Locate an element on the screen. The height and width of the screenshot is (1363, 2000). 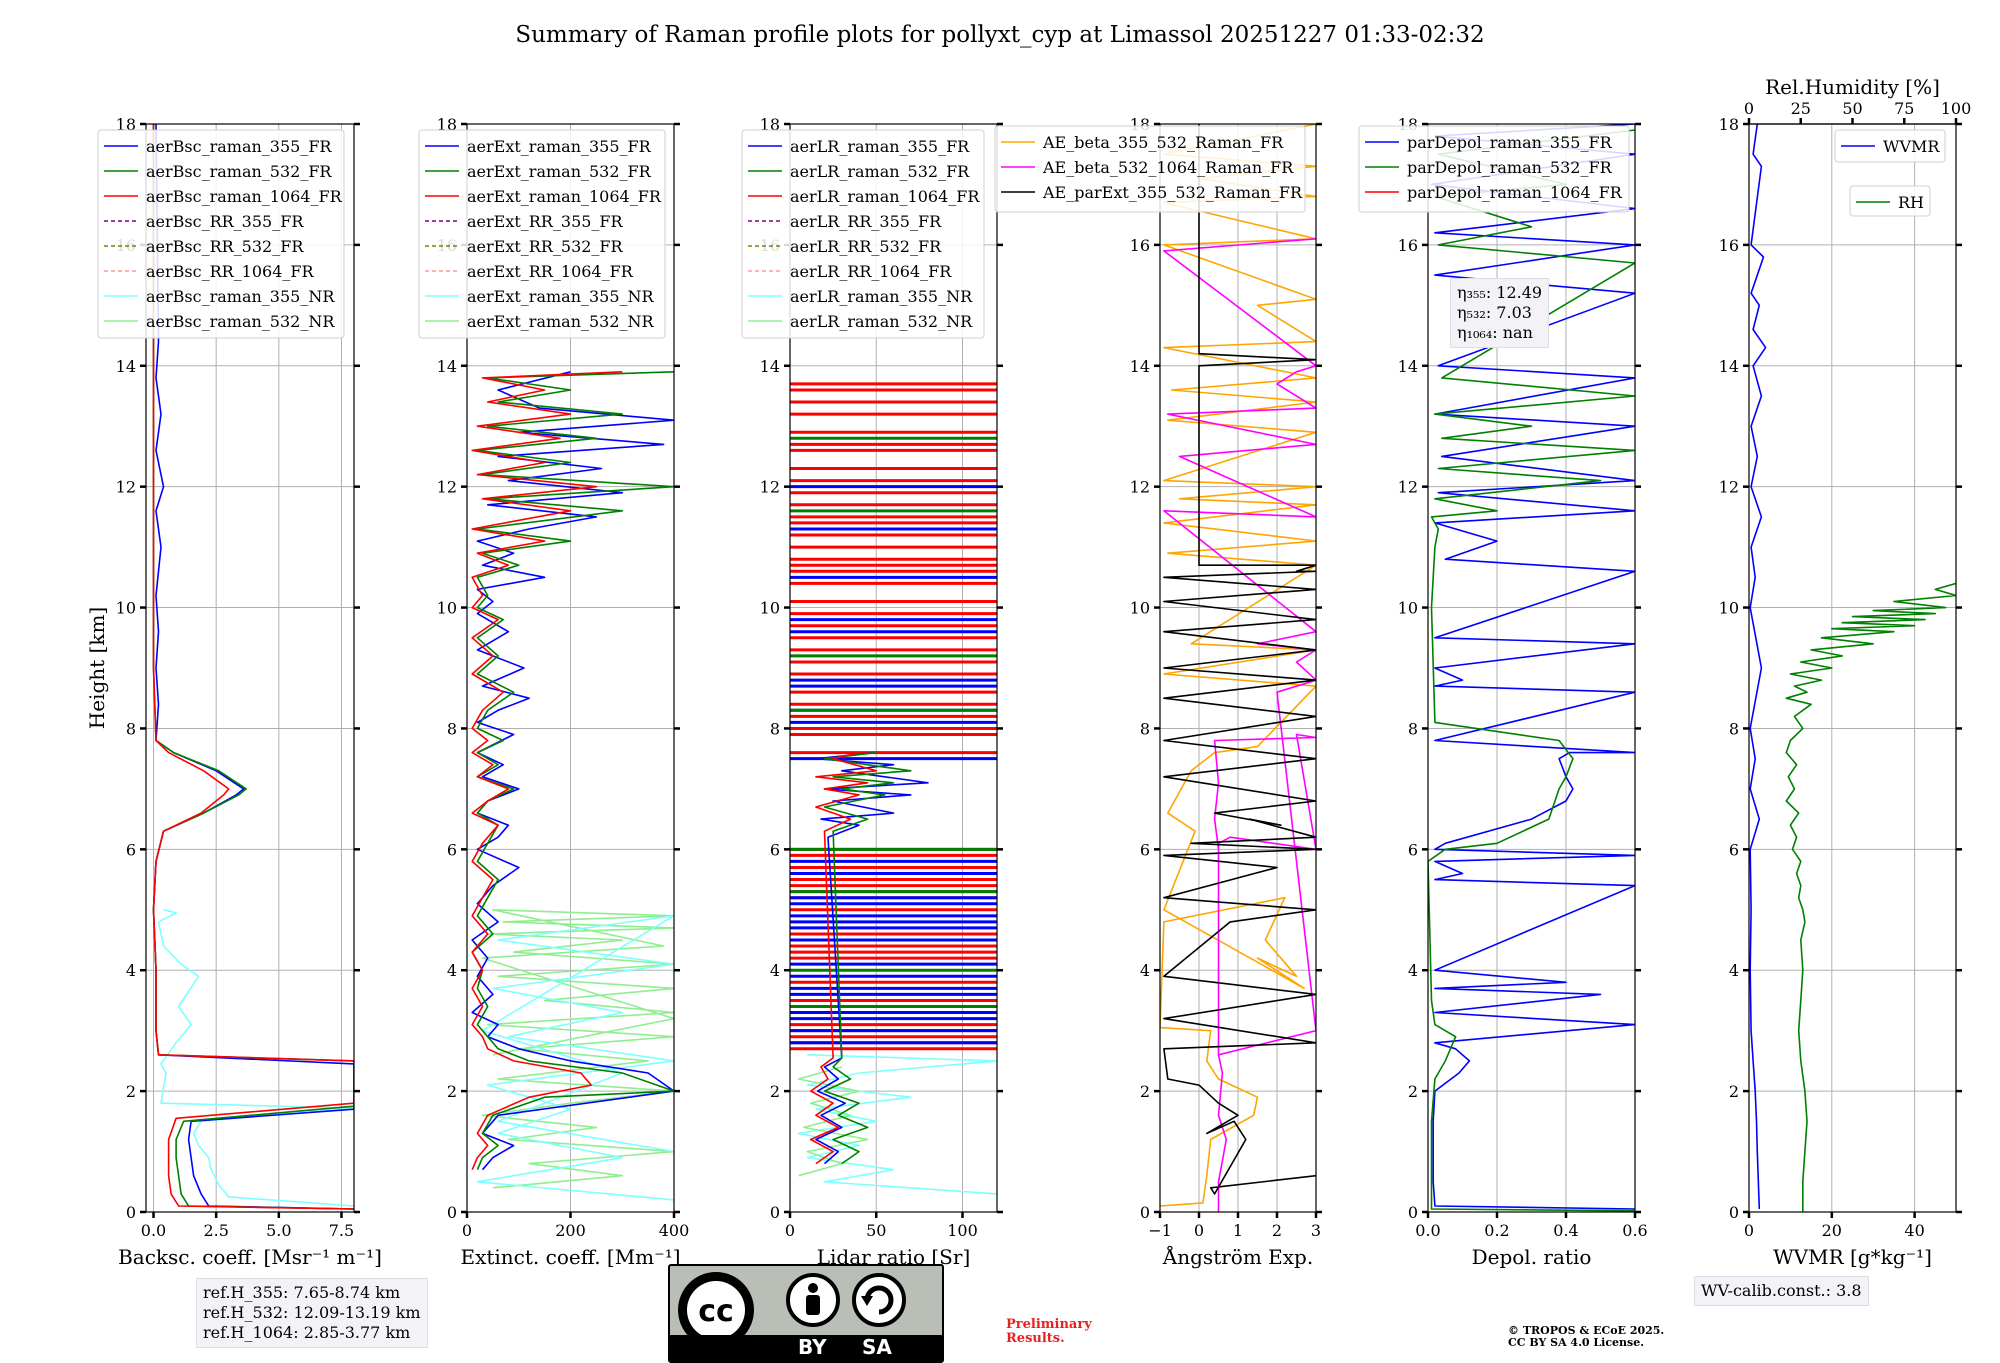
ref-height-355: ref.H_355: 7.65-8.74 km is located at coordinates (302, 1292).